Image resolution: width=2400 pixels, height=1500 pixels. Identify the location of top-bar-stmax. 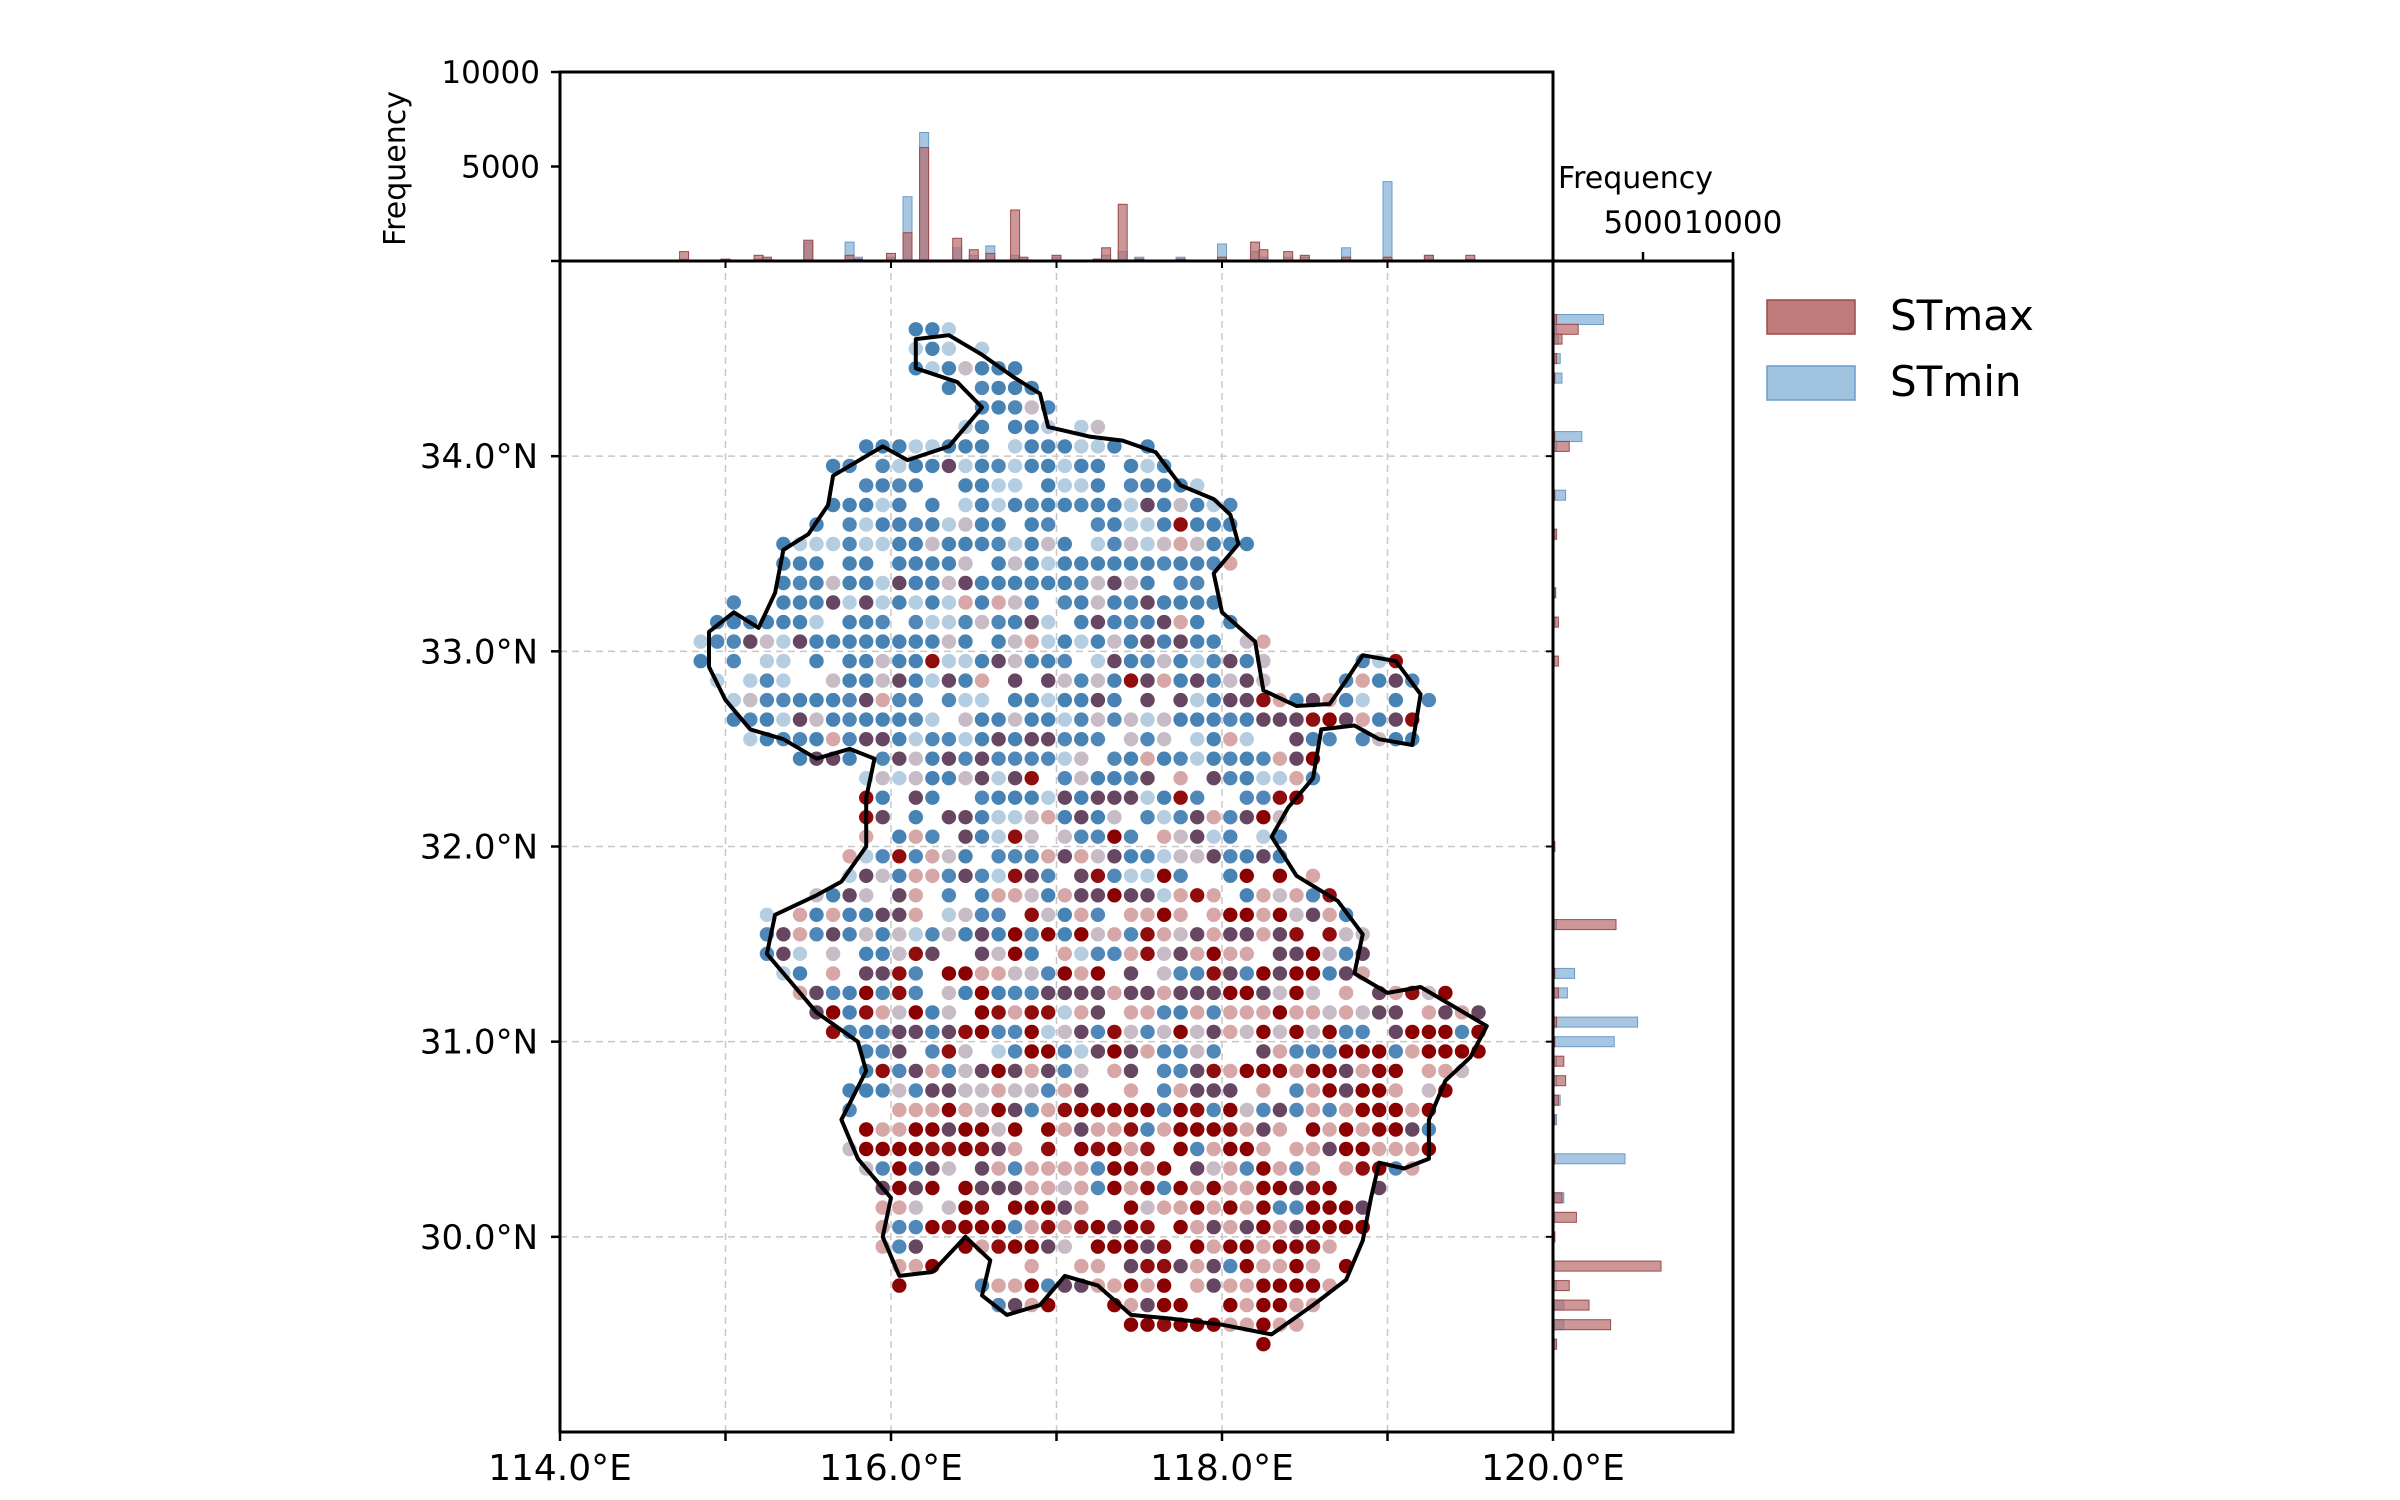
(808, 250).